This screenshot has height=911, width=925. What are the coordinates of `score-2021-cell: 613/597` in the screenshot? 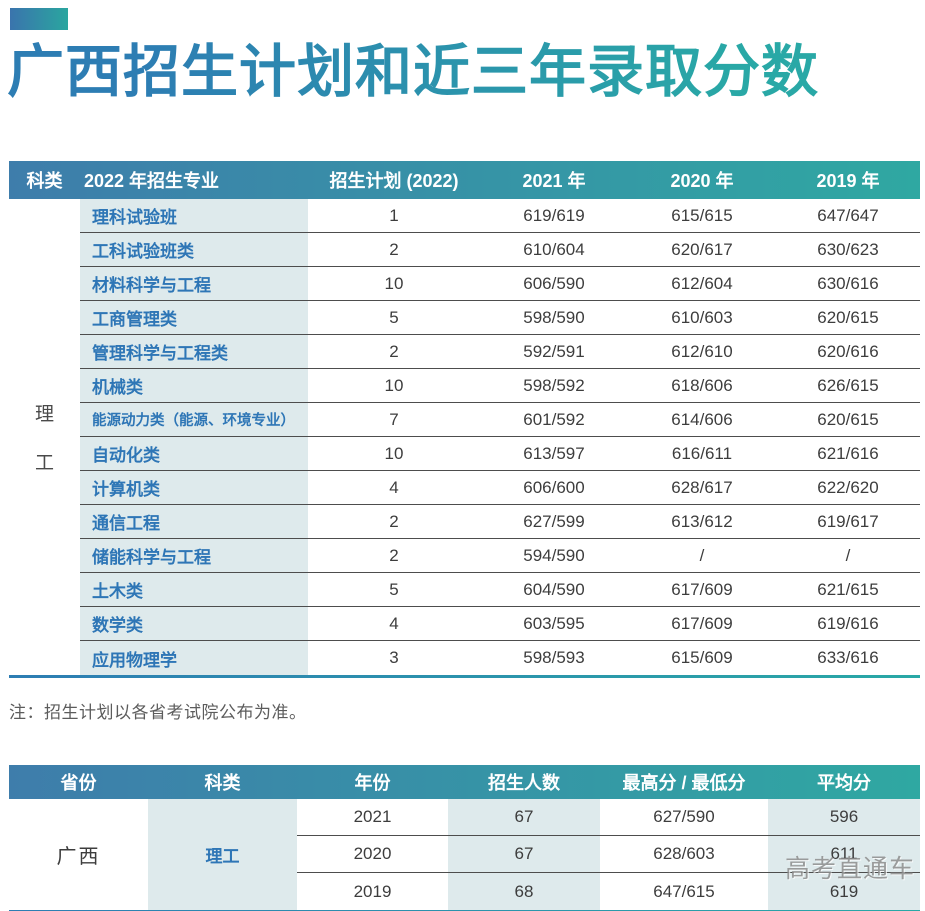 It's located at (554, 454).